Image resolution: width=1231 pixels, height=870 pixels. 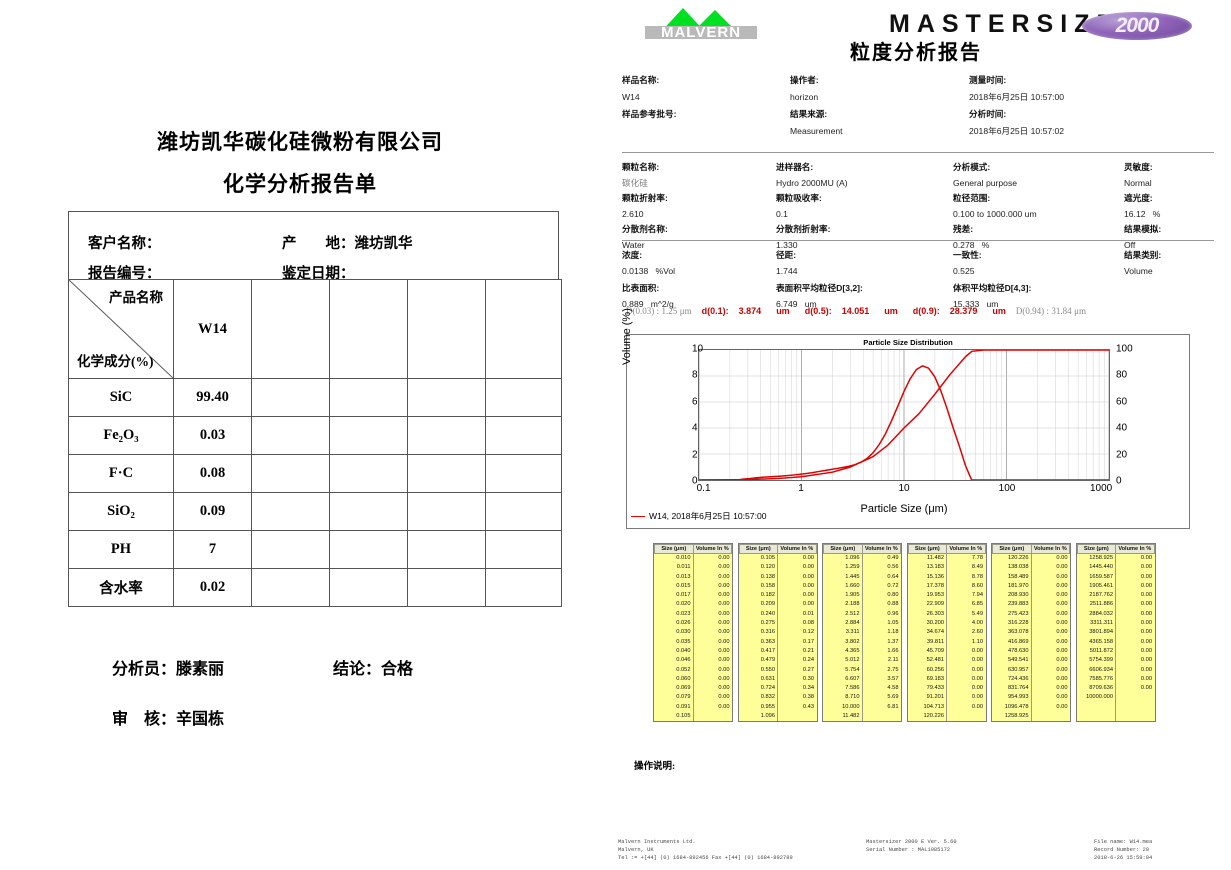 I want to click on table-row: 10.000 6.81, so click(x=862, y=707).